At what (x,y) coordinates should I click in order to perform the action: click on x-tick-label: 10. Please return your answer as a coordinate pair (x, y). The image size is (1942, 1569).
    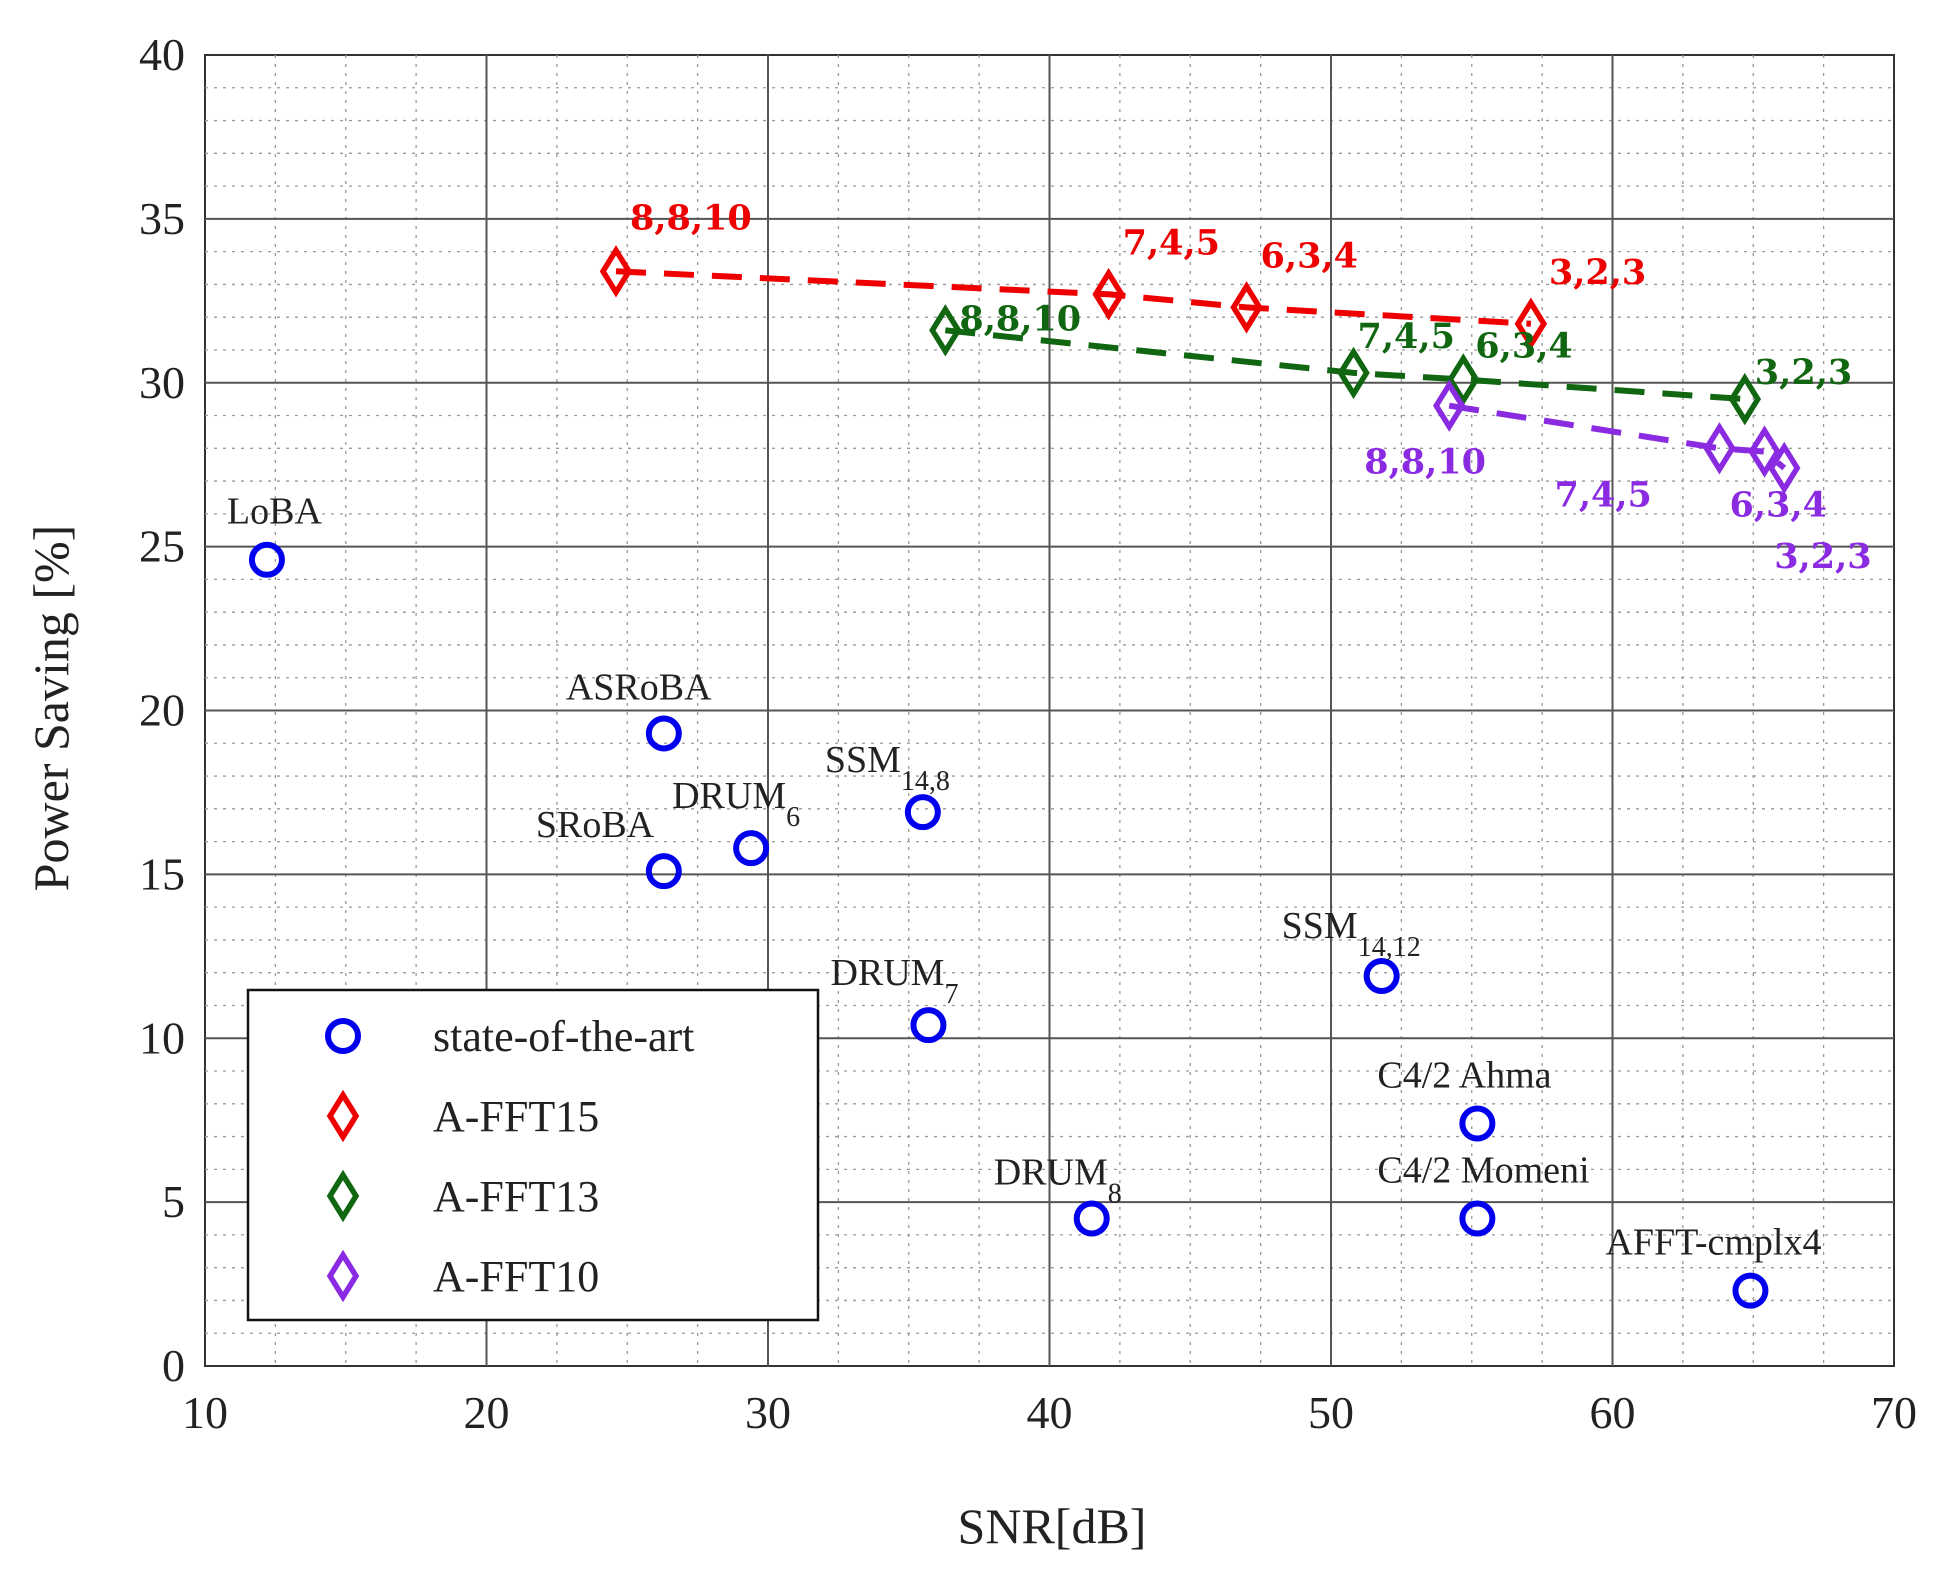
    Looking at the image, I should click on (205, 1412).